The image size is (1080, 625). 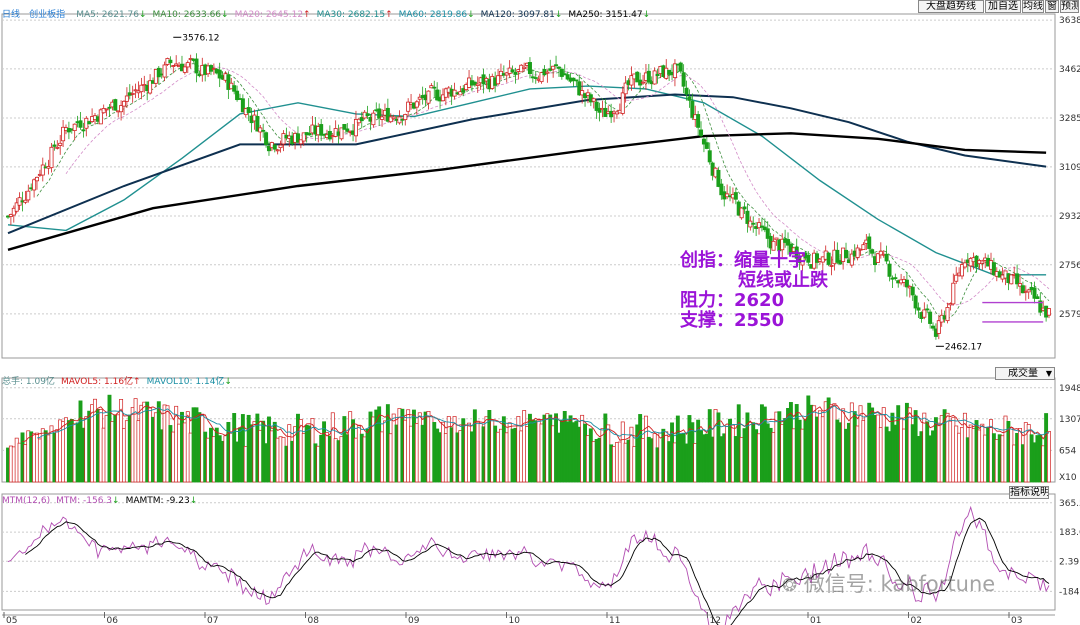 I want to click on mavol5-line, so click(x=536, y=423).